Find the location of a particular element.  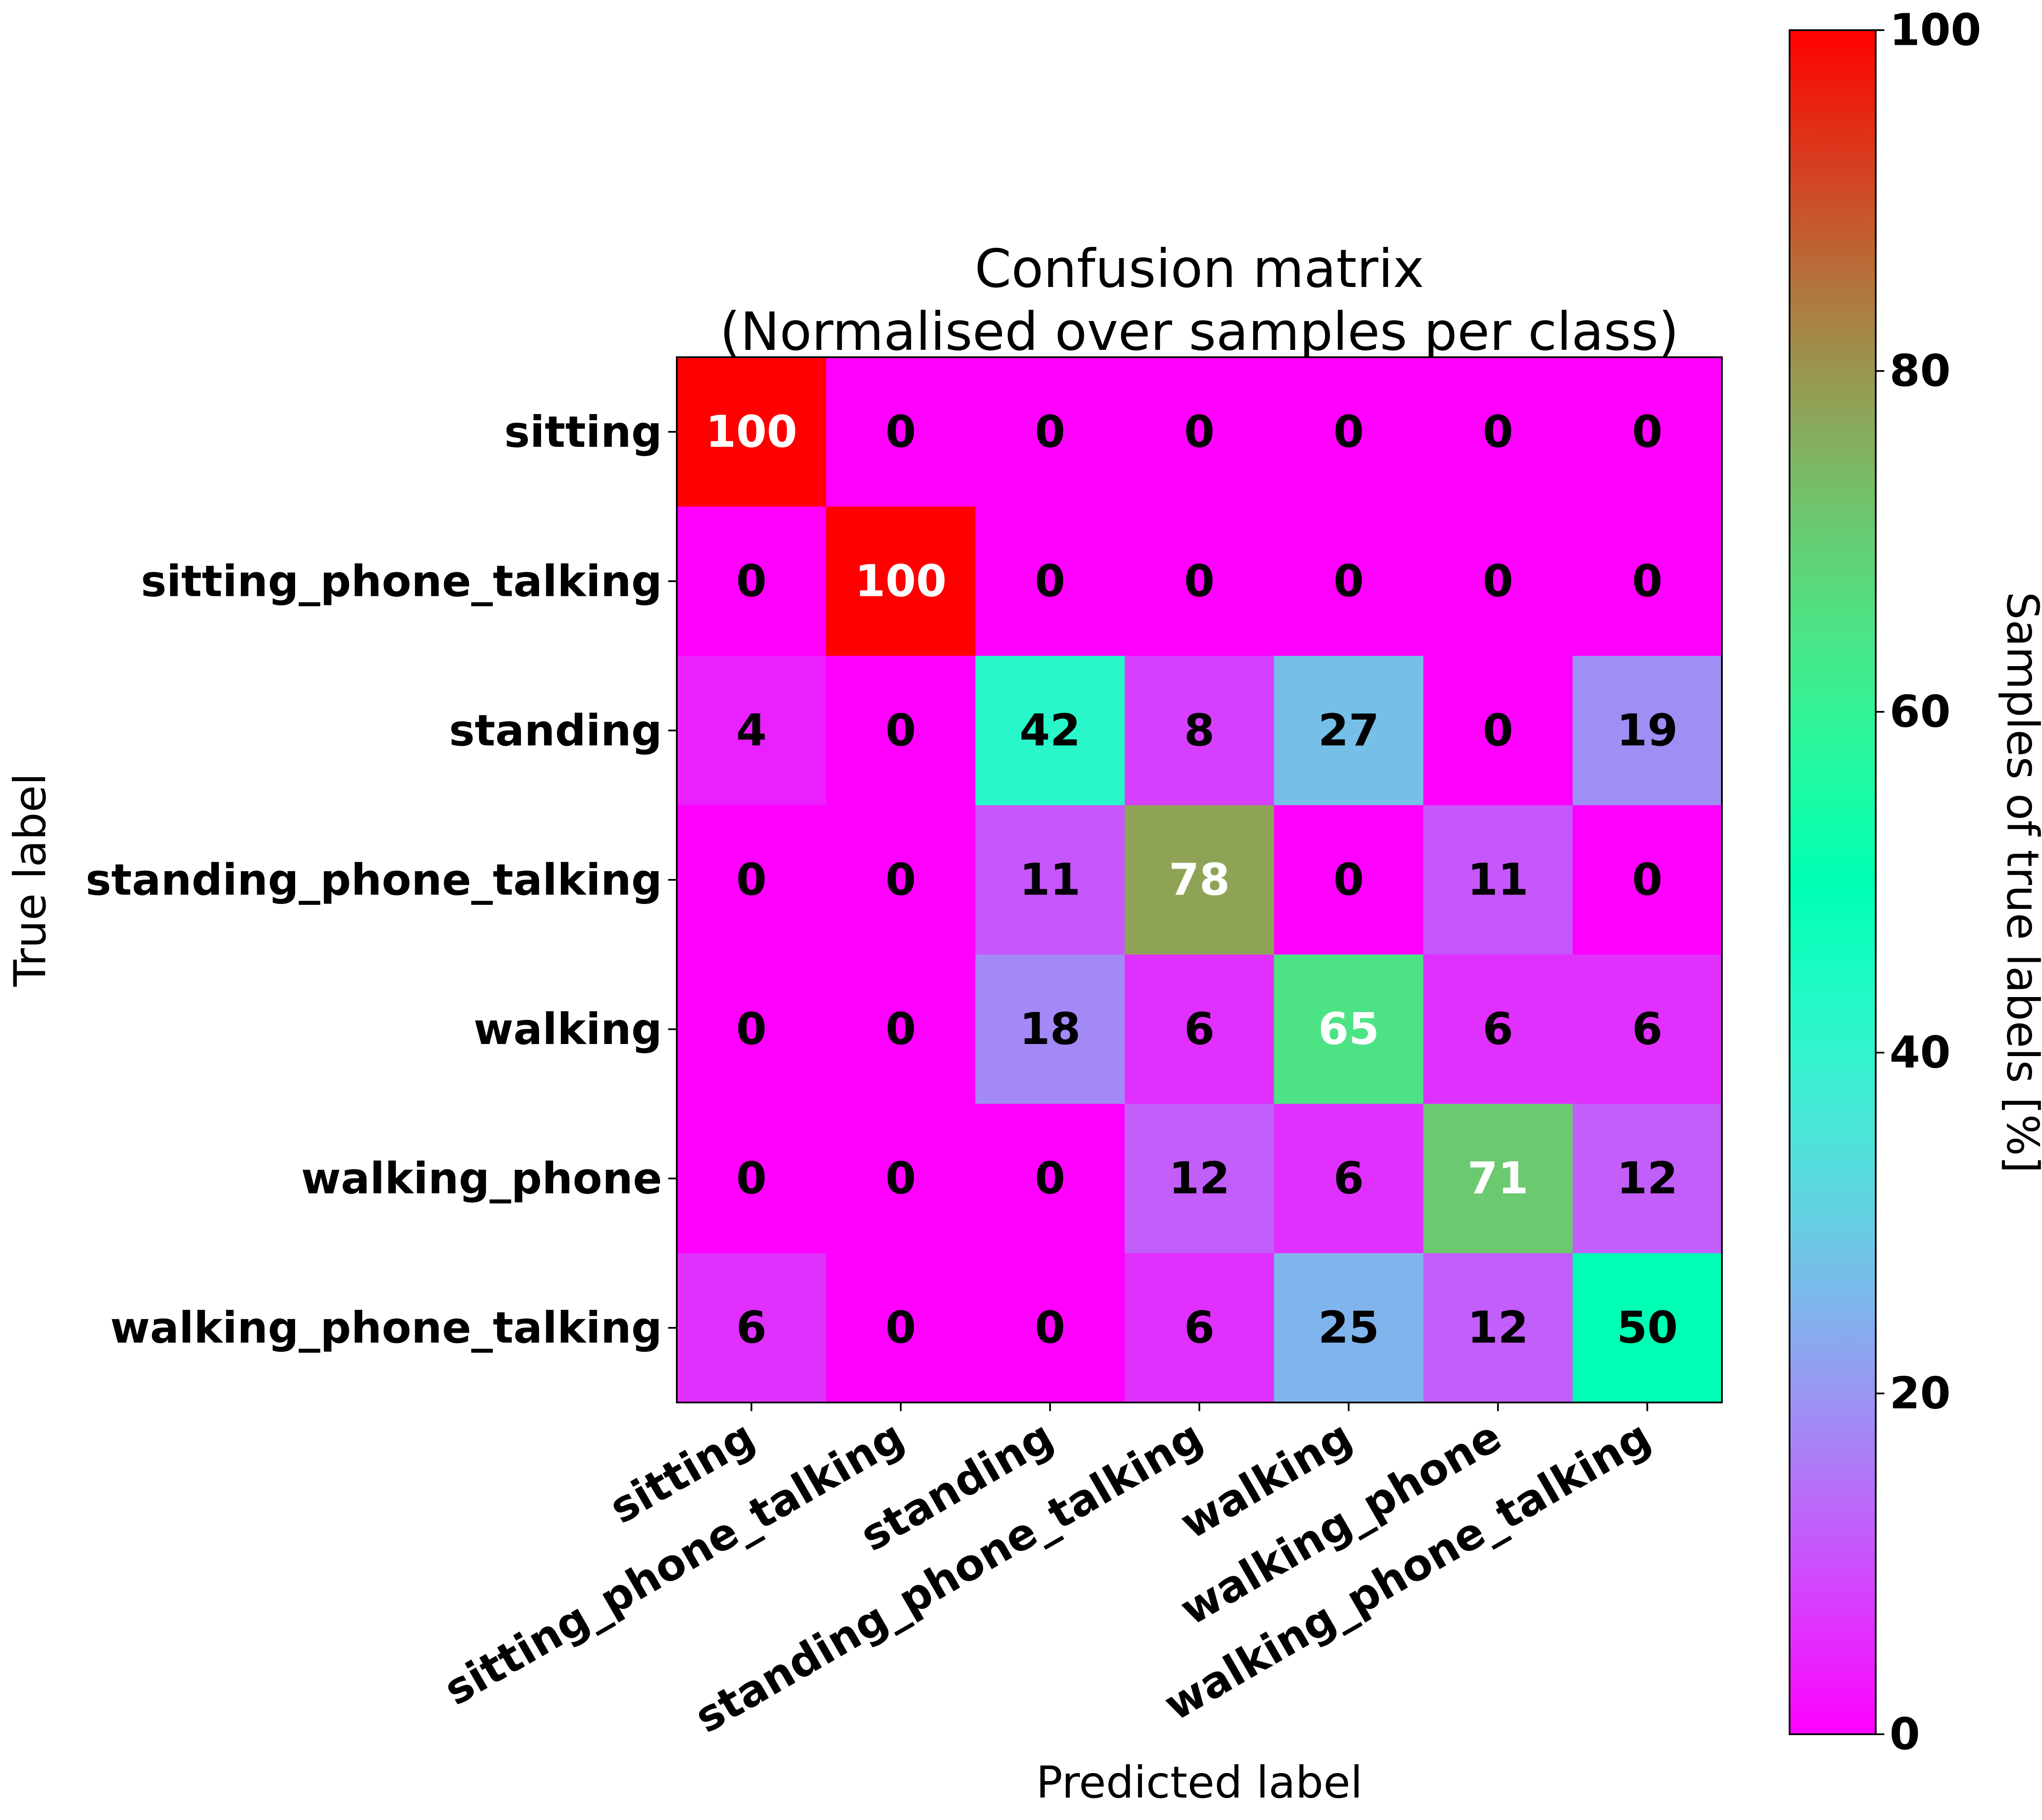

y-tick-label: walking is located at coordinates (567, 1029).